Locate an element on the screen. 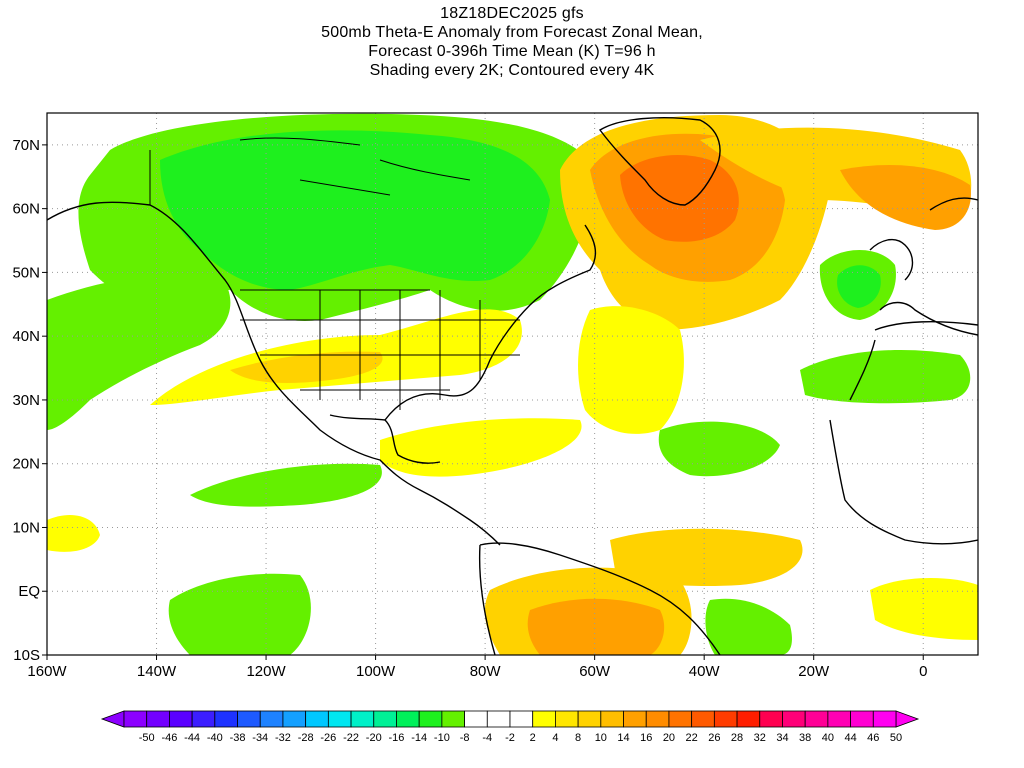 The image size is (1024, 768). colorbar-label: 28 is located at coordinates (737, 738).